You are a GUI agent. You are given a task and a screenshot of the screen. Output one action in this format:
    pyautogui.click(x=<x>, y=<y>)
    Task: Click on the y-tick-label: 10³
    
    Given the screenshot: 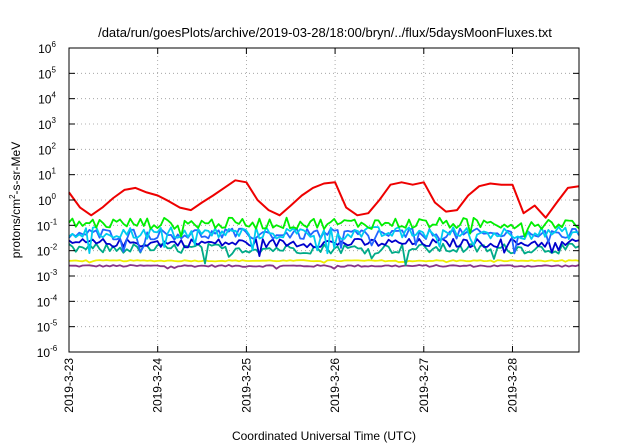 What is the action you would take?
    pyautogui.click(x=47, y=124)
    